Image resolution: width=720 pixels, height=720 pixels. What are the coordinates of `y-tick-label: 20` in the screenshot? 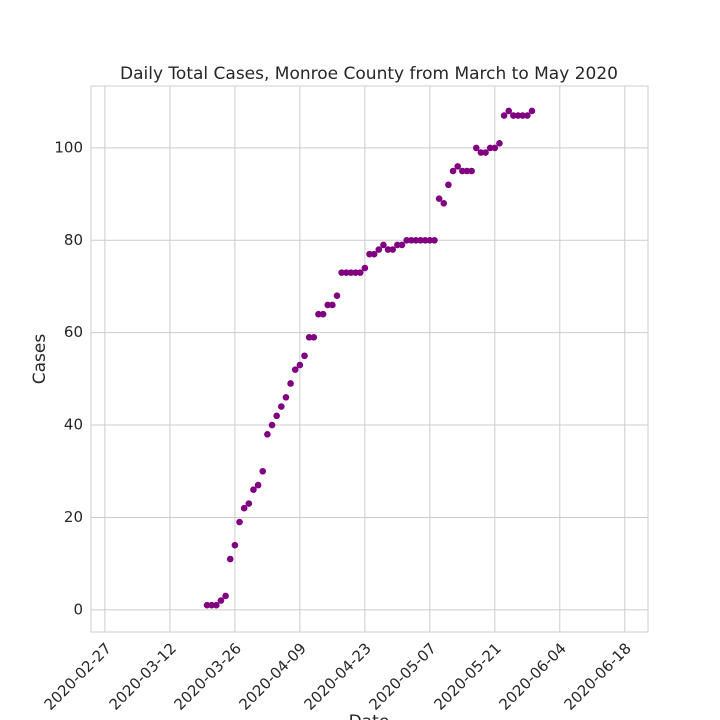 It's located at (73, 517).